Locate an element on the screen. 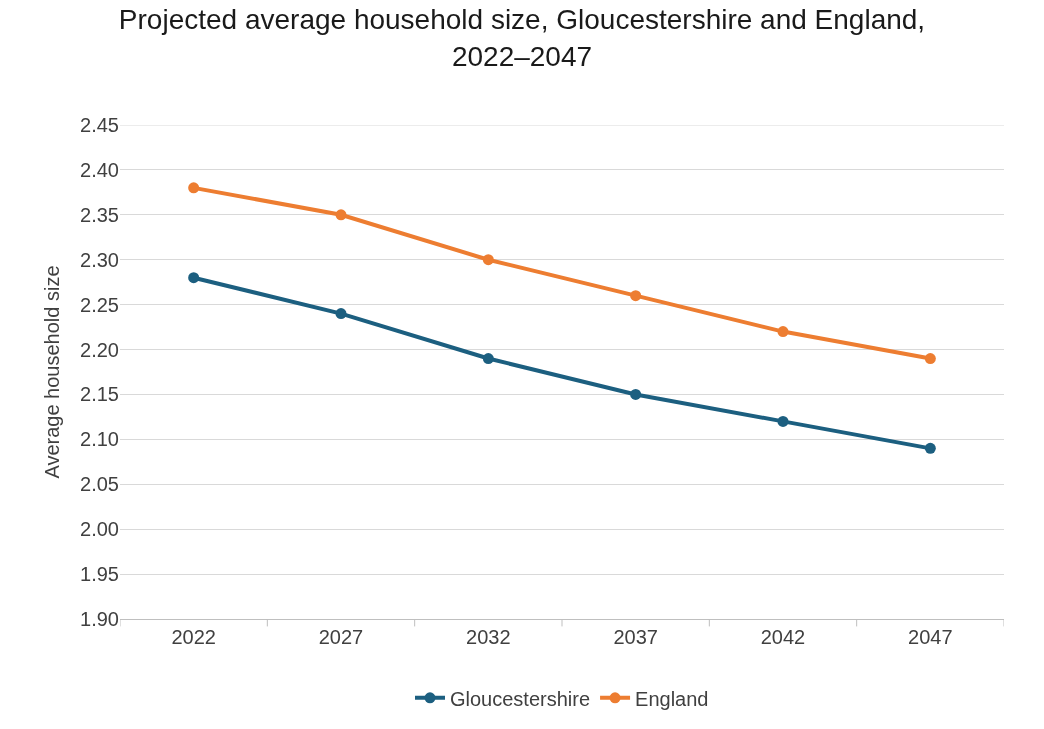  y-tick-label: 2.30 is located at coordinates (99, 259).